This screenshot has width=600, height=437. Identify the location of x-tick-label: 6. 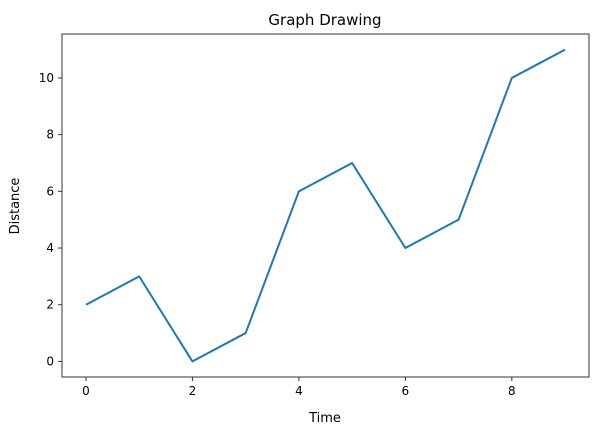
(406, 391).